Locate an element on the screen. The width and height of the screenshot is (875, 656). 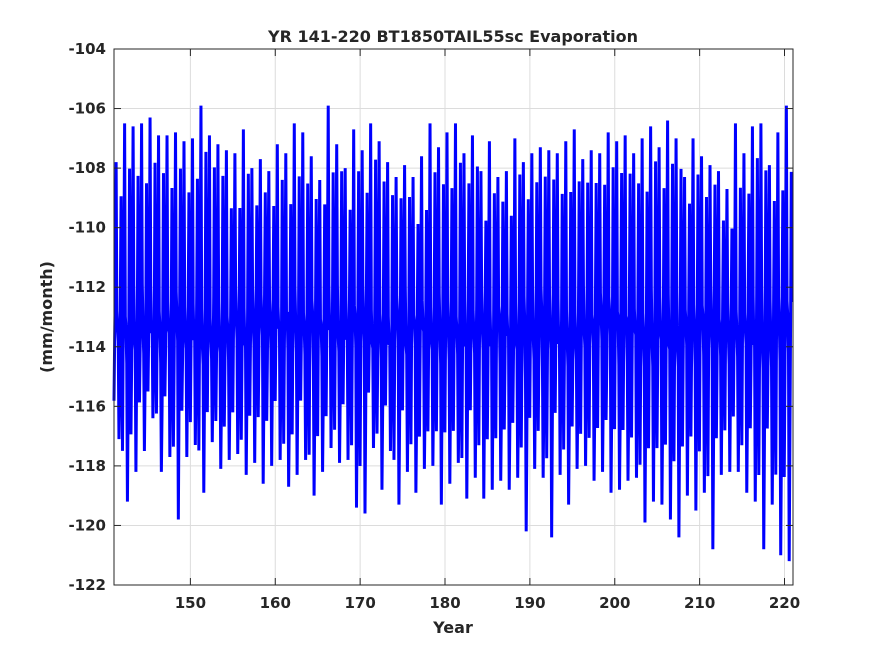
y-tick-label: -114 is located at coordinates (87, 347).